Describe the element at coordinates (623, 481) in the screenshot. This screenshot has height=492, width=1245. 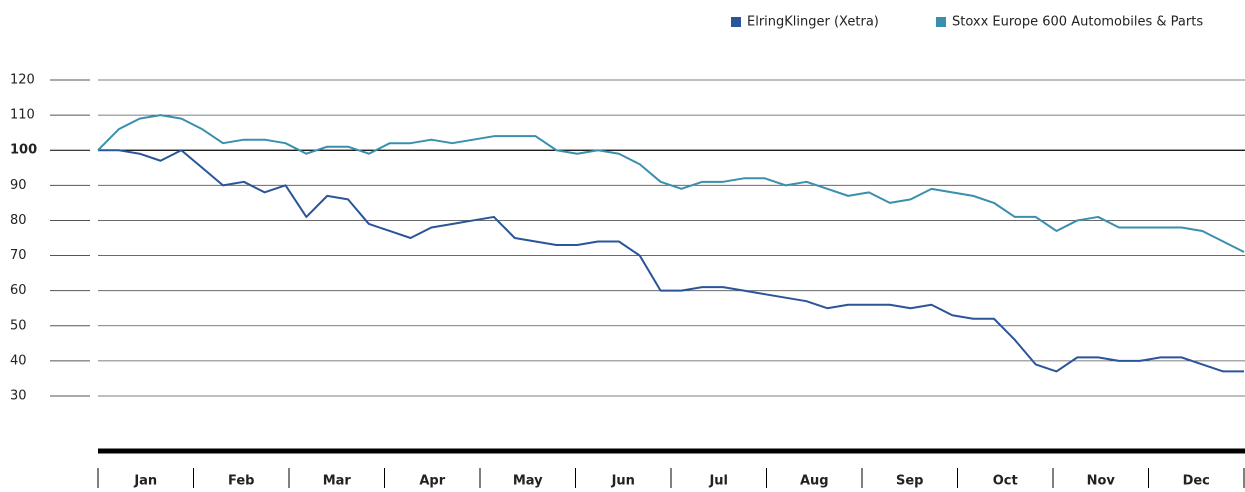
I see `x-tick-label: Jun` at that location.